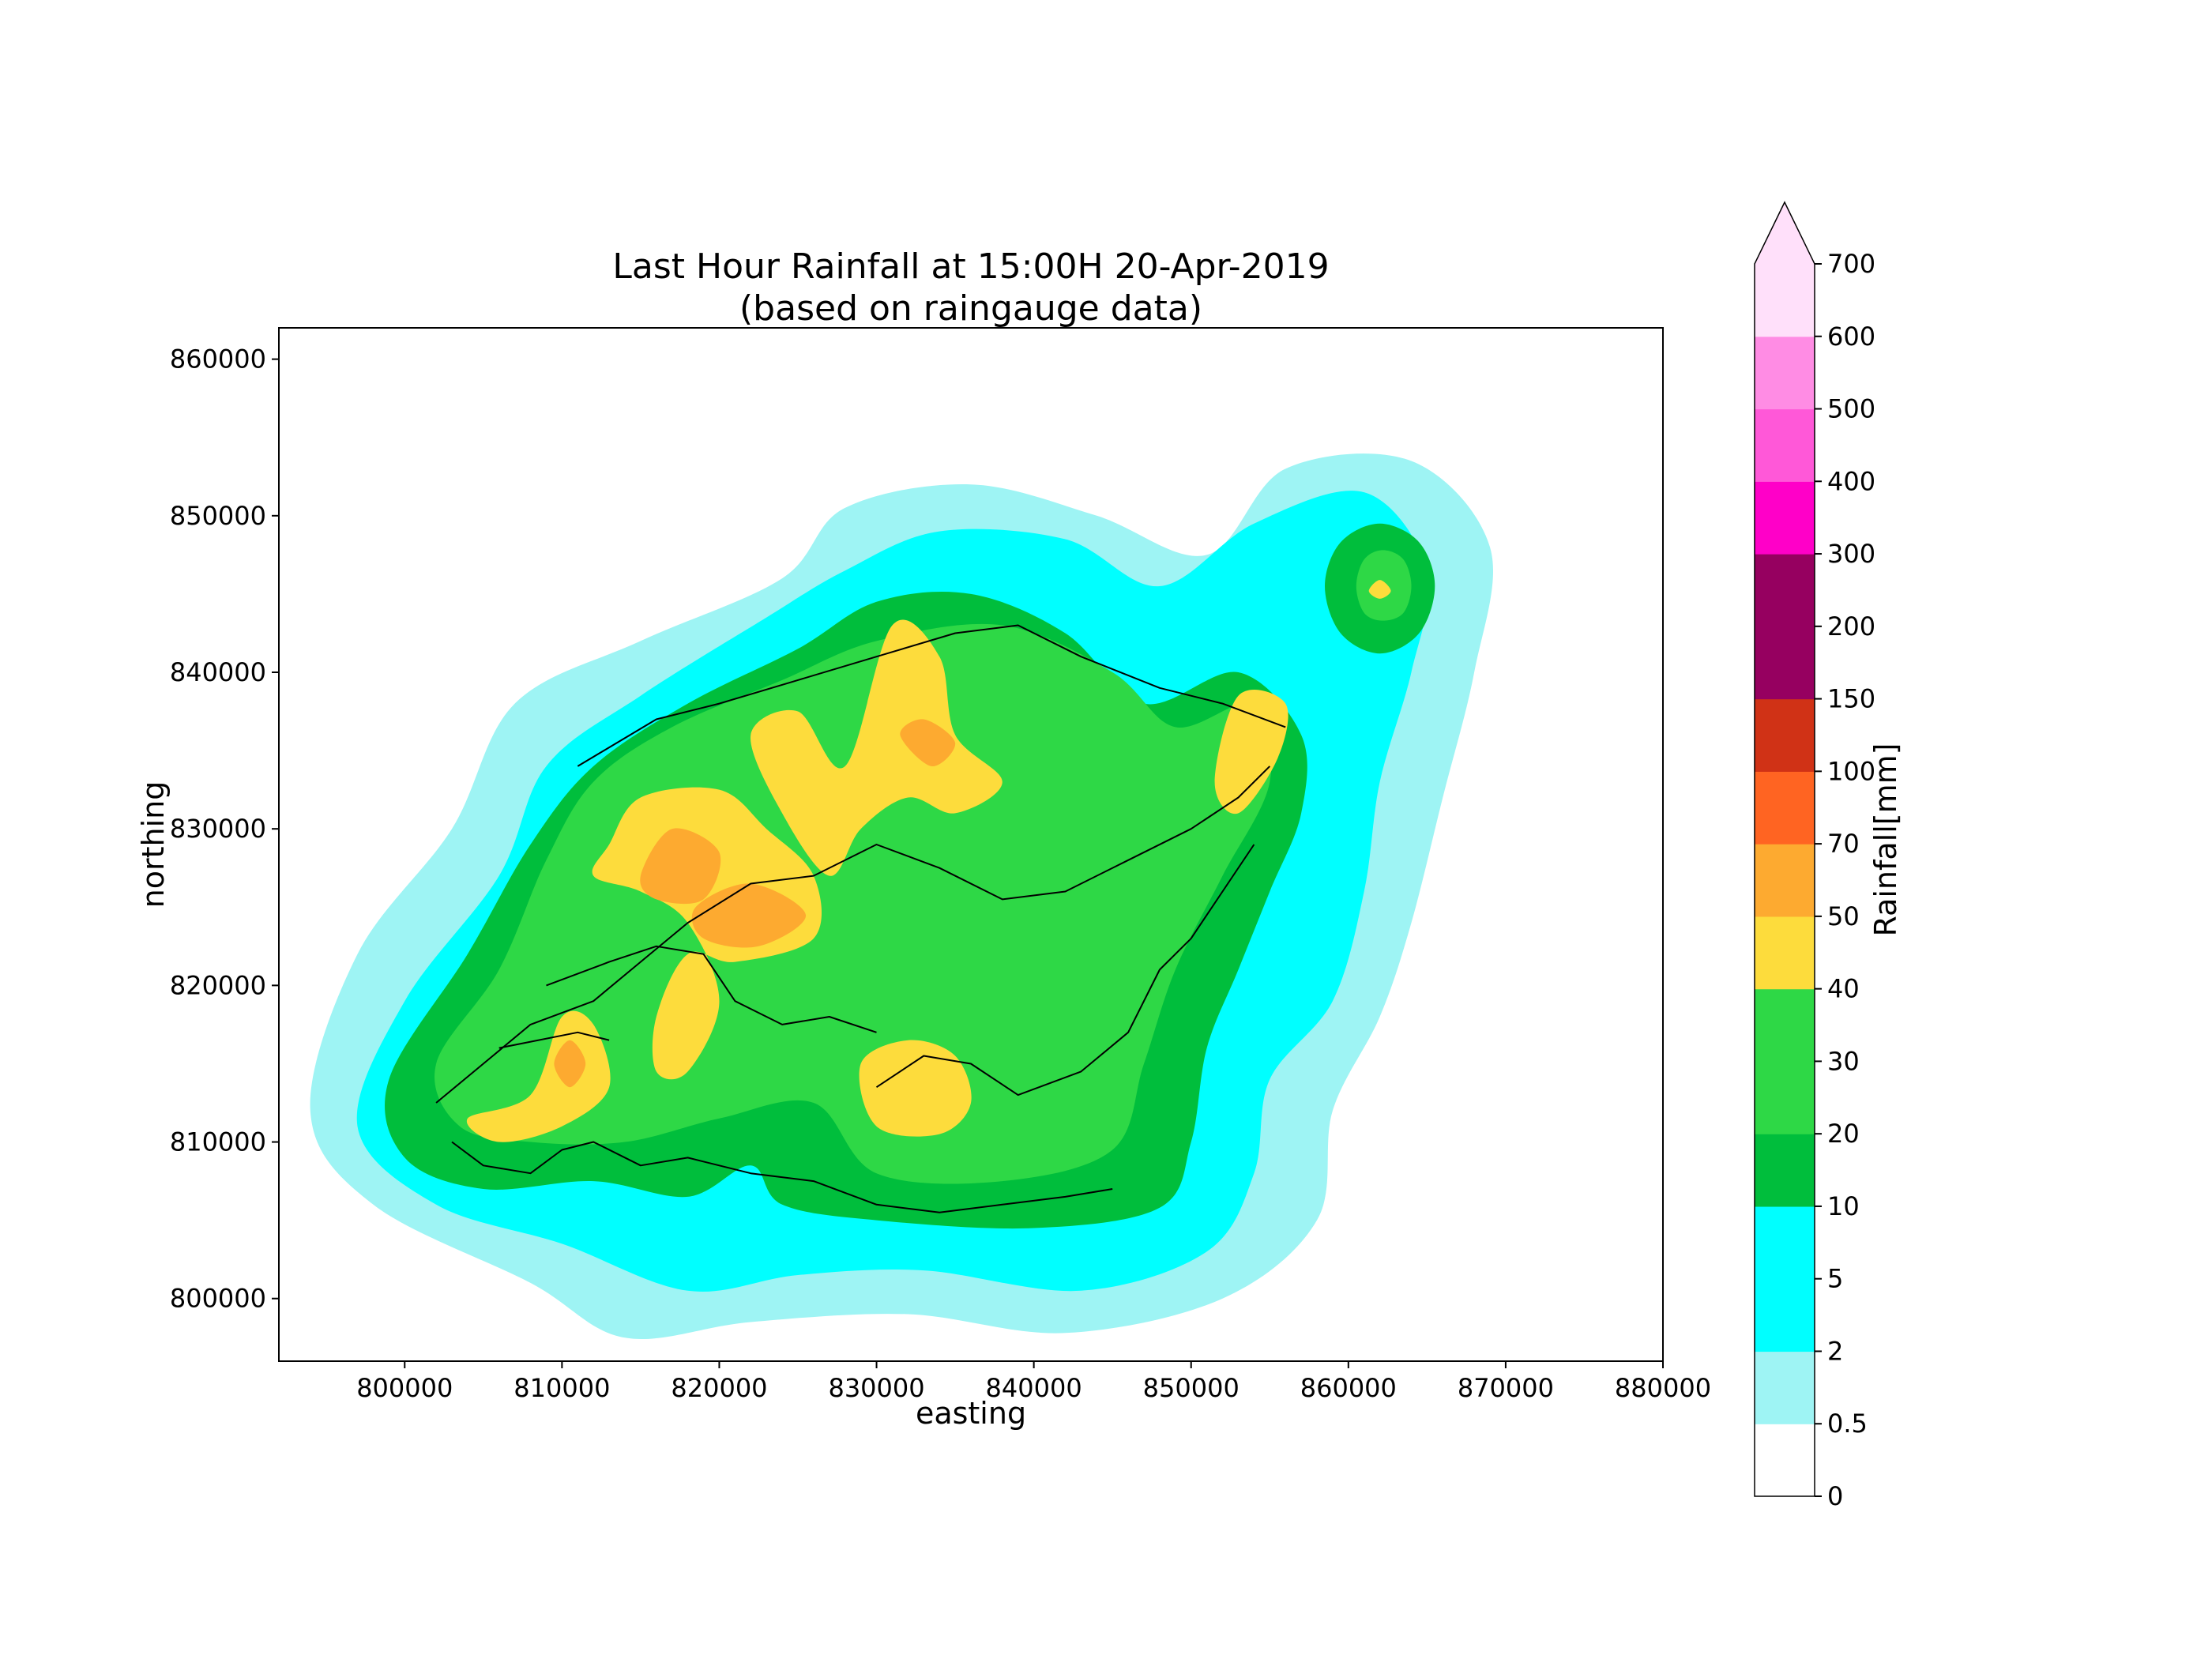 The width and height of the screenshot is (2212, 1659). Describe the element at coordinates (218, 359) in the screenshot. I see `y-tick-label-6: 860000` at that location.